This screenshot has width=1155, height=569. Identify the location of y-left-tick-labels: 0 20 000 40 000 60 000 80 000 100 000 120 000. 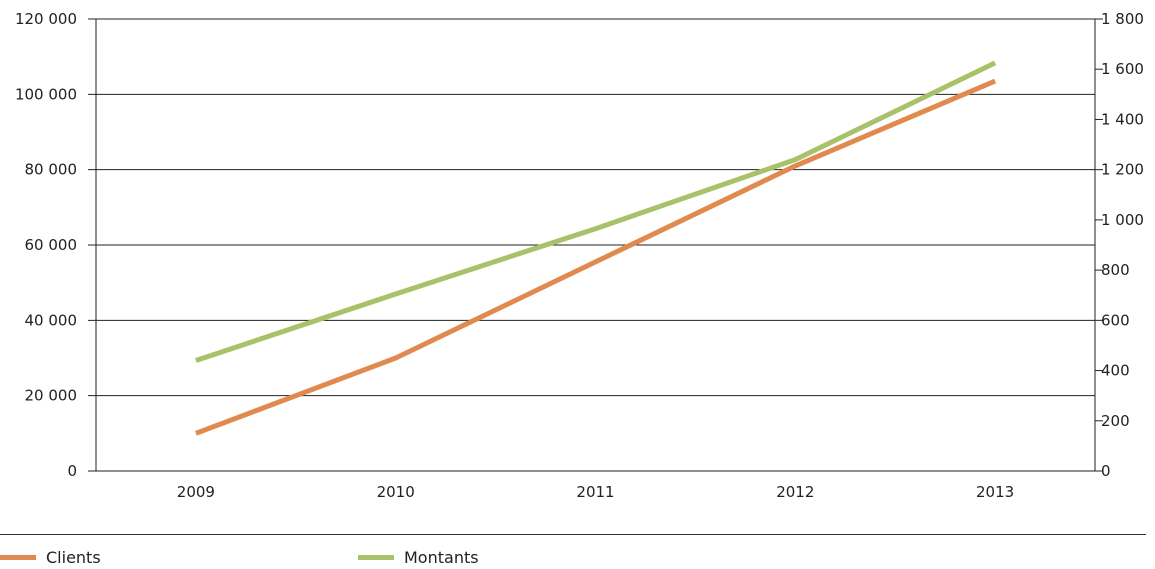
(46, 245).